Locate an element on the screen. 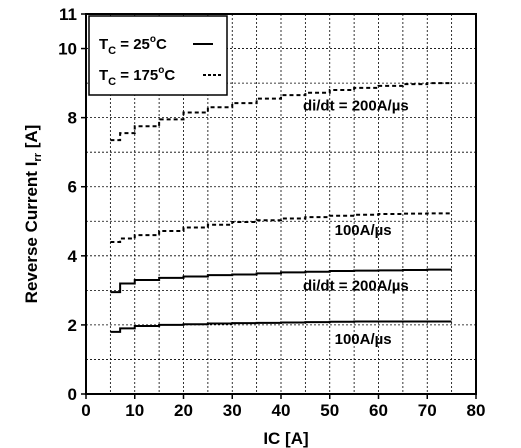 The width and height of the screenshot is (521, 448). annotation-4: 100A/µs is located at coordinates (363, 339).